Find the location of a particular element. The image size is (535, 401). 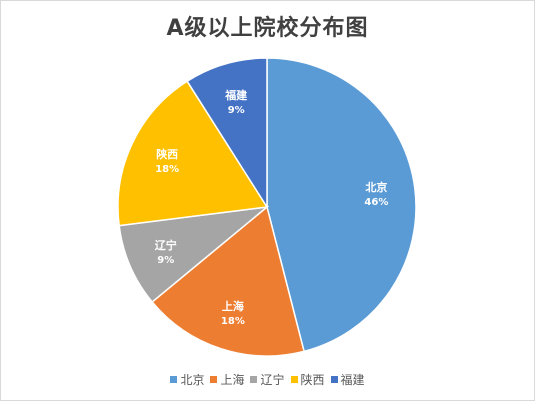

pie-slice-上海 is located at coordinates (228, 281).